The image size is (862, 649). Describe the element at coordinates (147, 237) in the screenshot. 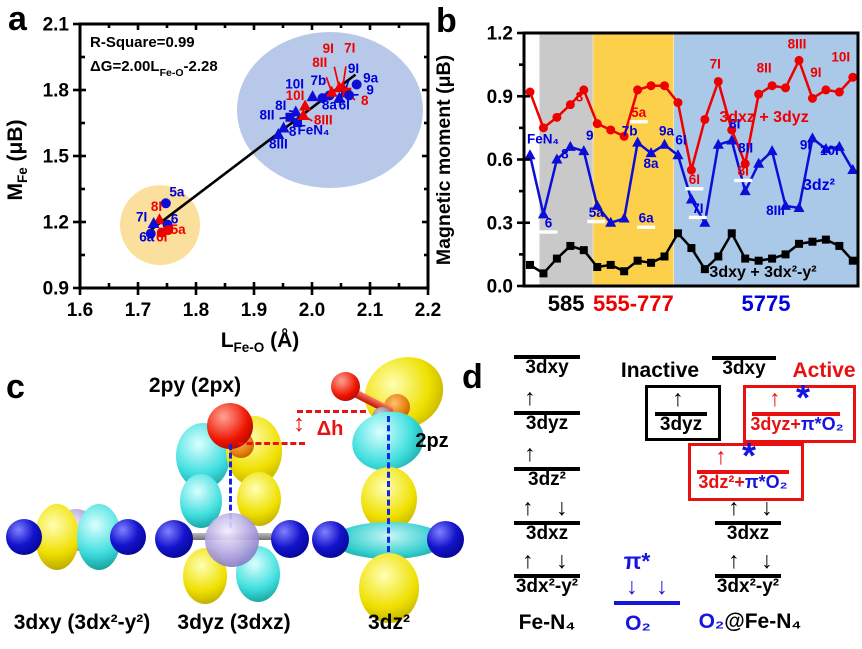

I see `point-label-6a: 6a` at that location.